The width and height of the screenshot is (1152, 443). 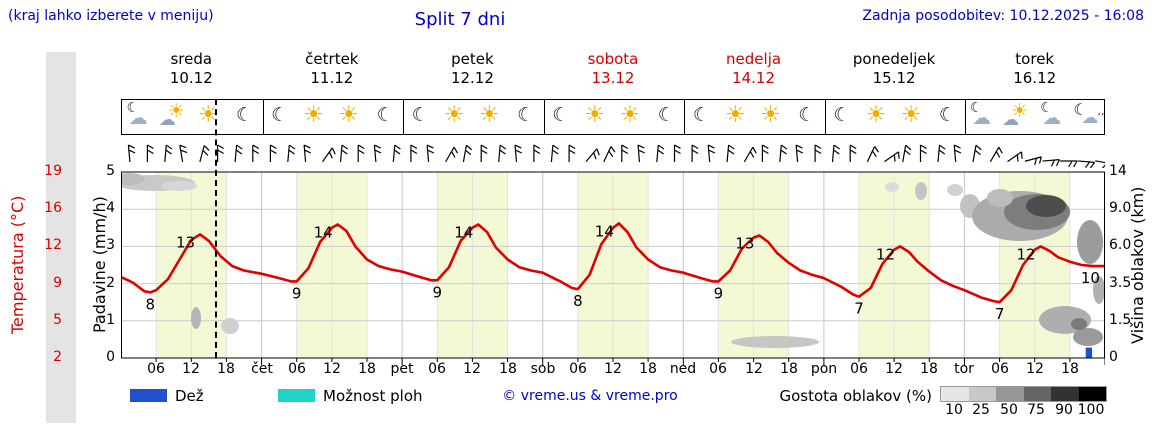 I want to click on density-tick-label: 100, so click(x=1091, y=410).